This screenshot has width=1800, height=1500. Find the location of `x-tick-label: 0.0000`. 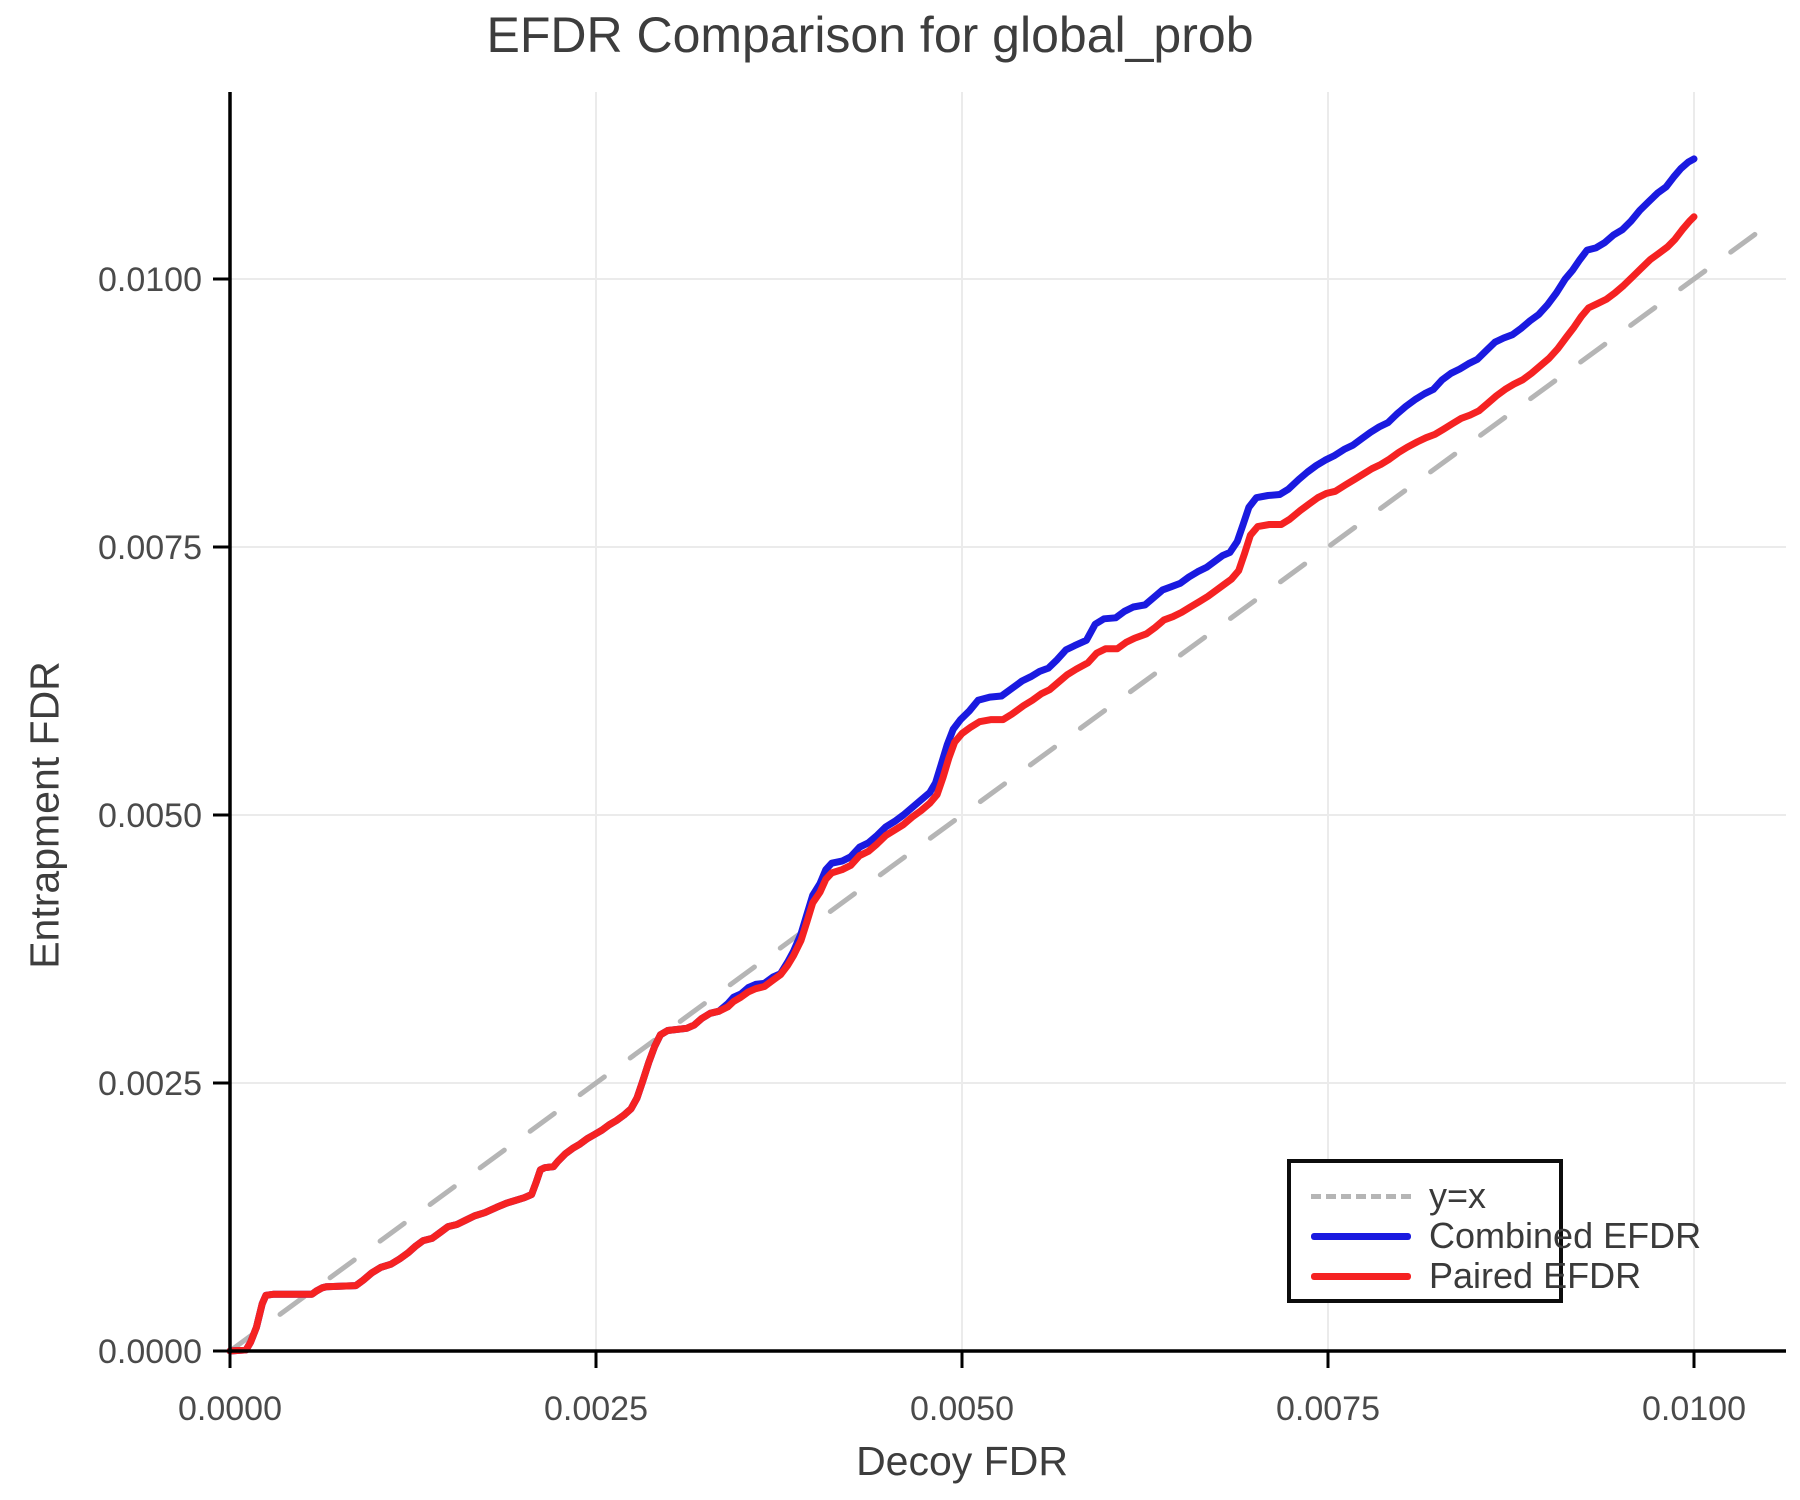

x-tick-label: 0.0000 is located at coordinates (230, 1409).